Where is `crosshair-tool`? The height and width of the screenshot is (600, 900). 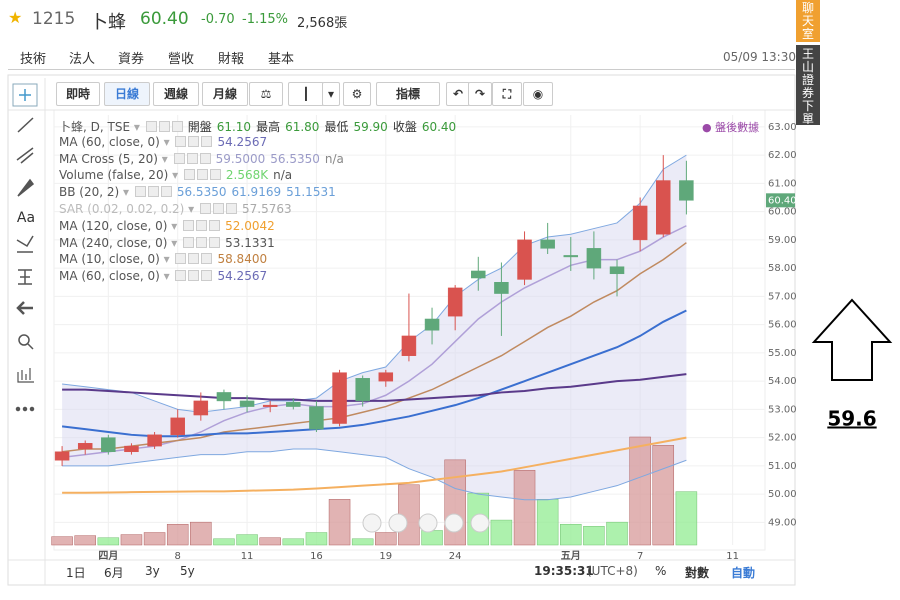 crosshair-tool is located at coordinates (25, 95).